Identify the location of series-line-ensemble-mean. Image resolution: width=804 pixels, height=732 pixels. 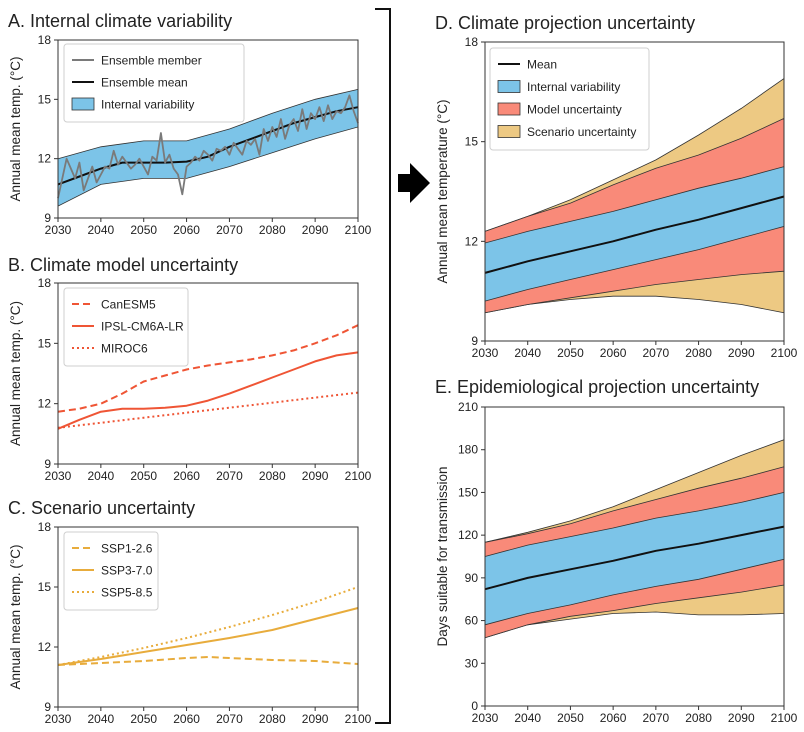
(208, 146).